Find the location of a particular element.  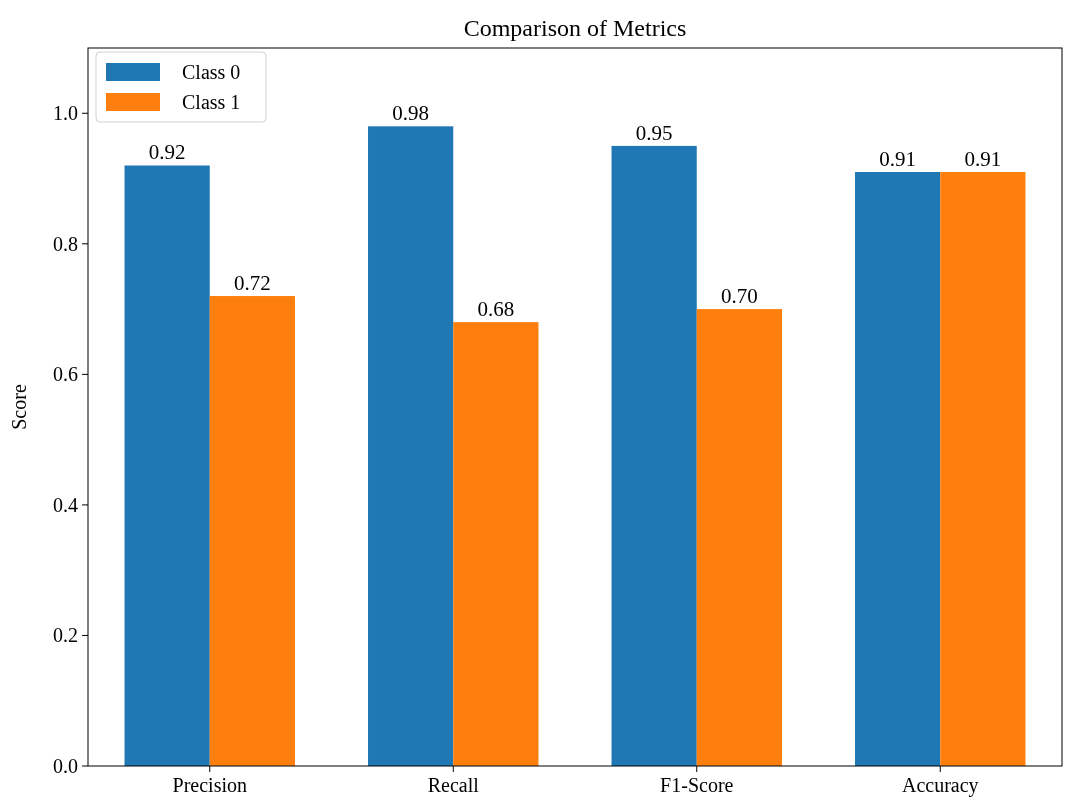

y-tick-label: 0.8 is located at coordinates (65, 243).